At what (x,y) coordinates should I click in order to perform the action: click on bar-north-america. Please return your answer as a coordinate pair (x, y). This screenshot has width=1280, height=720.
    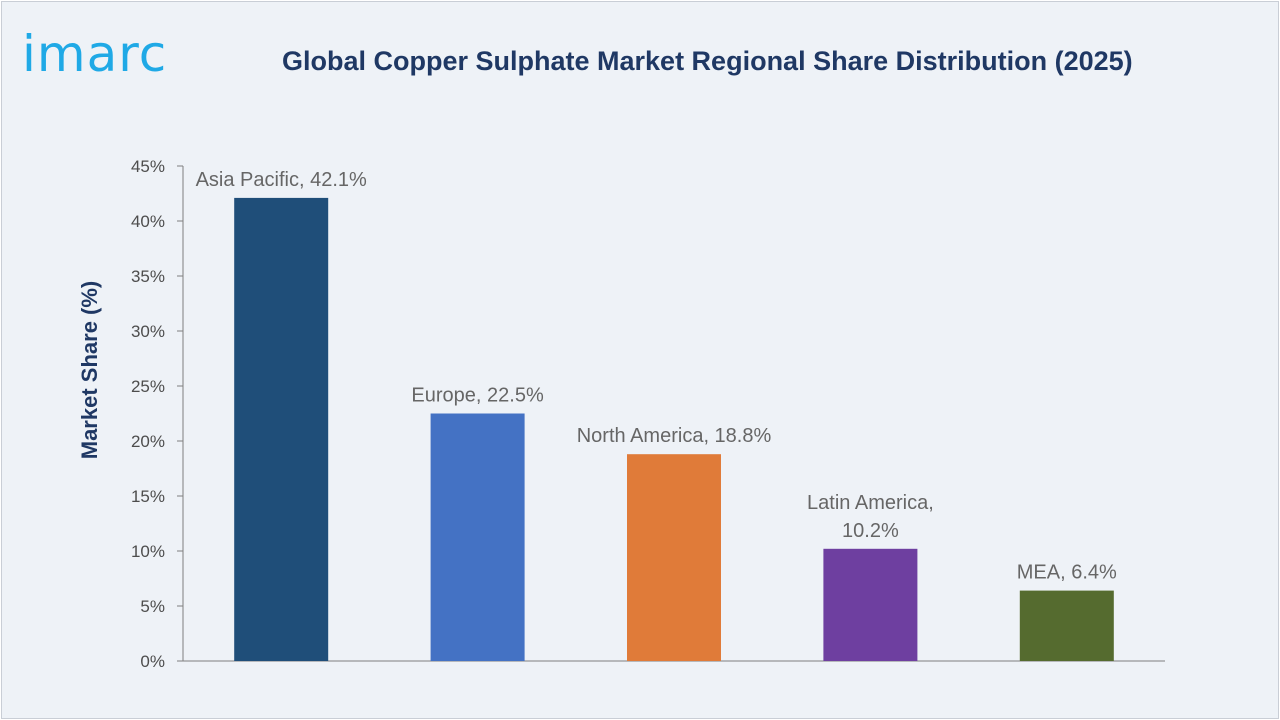
    Looking at the image, I should click on (674, 557).